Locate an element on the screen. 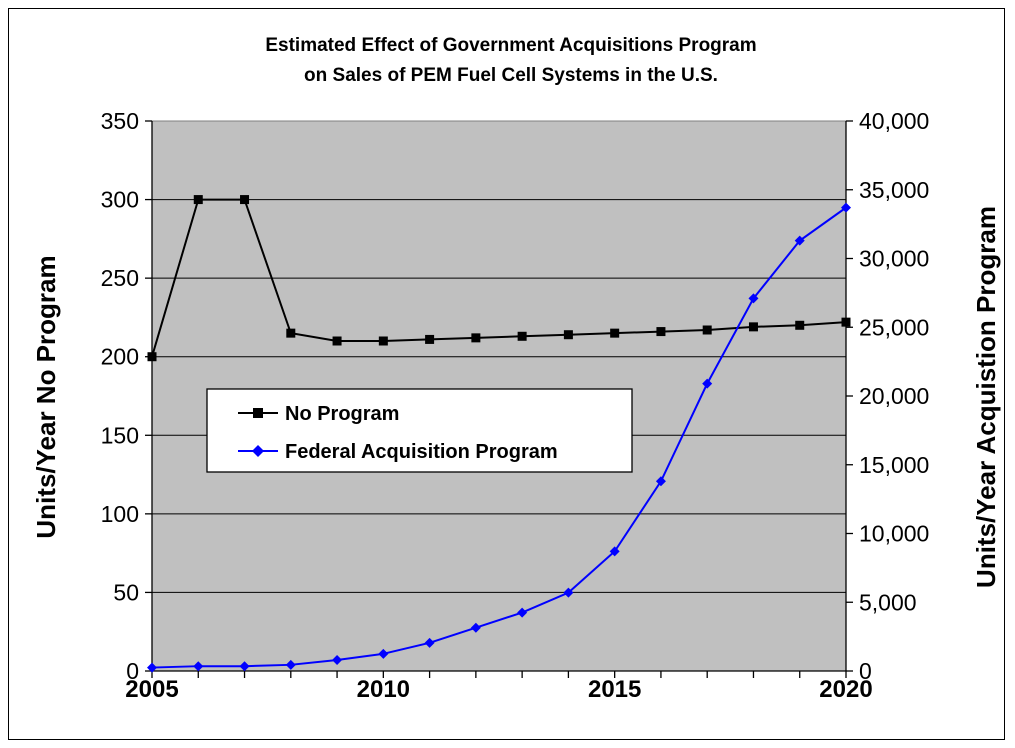  right-tick-label-8: 40,000 is located at coordinates (894, 121).